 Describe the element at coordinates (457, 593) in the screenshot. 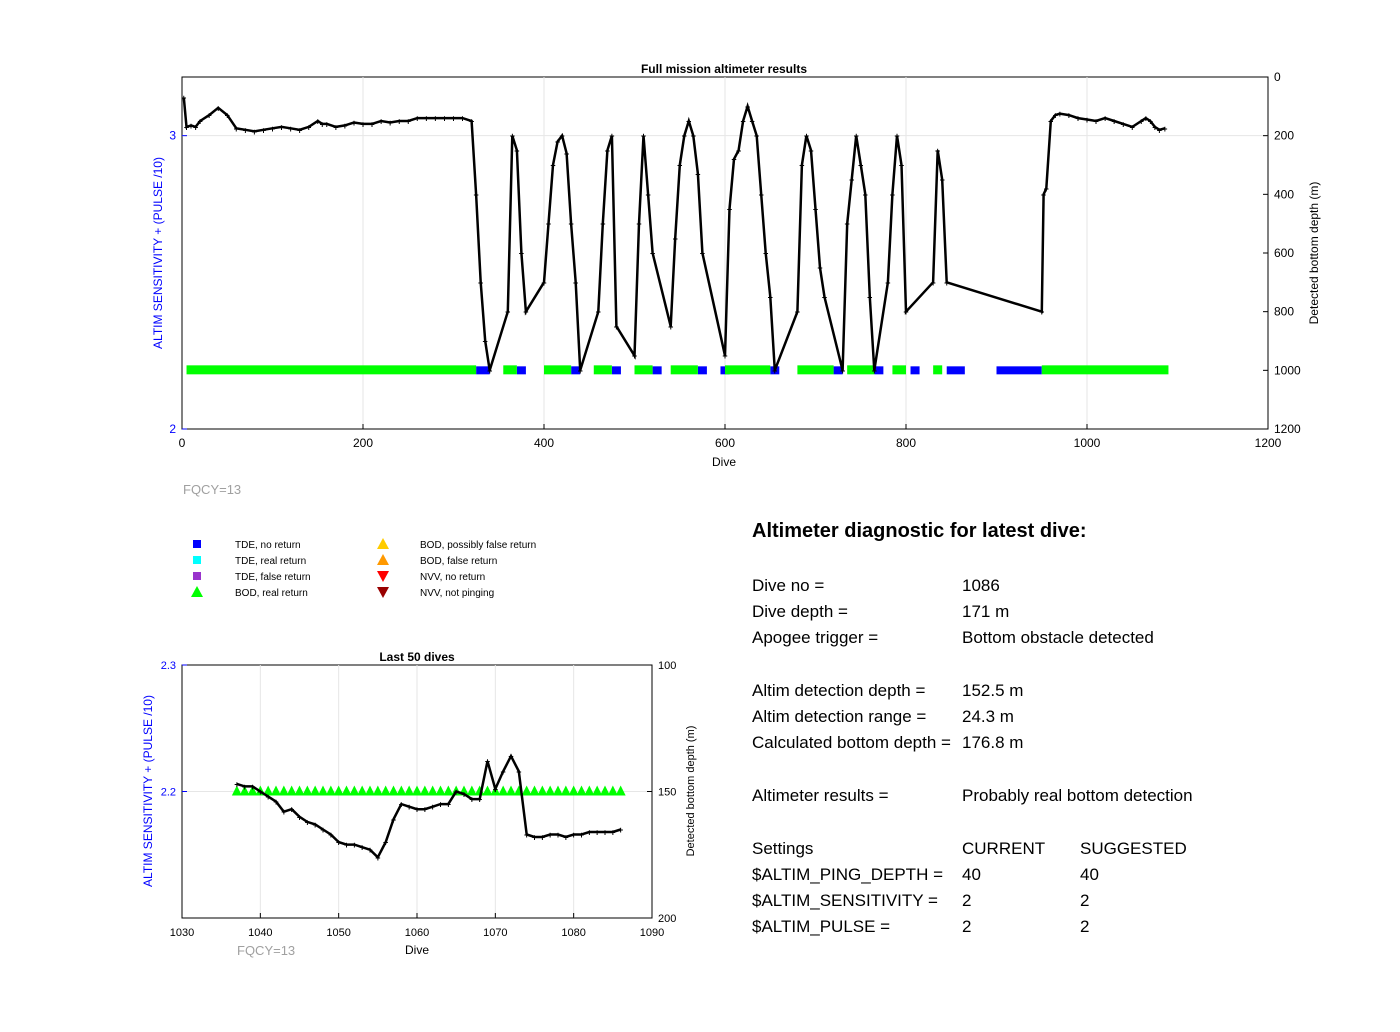

I see `legend-label: NVV, not pinging` at that location.